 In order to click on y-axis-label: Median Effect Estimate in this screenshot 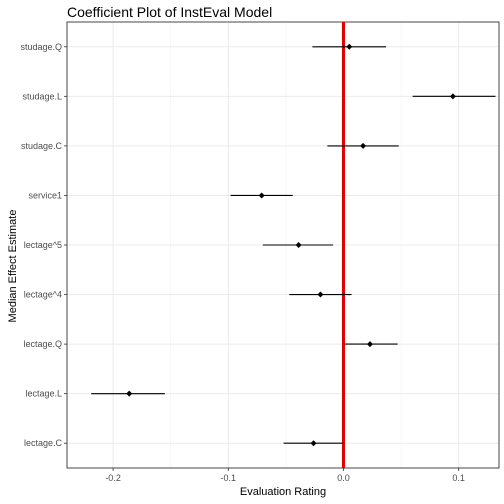, I will do `click(13, 266)`.